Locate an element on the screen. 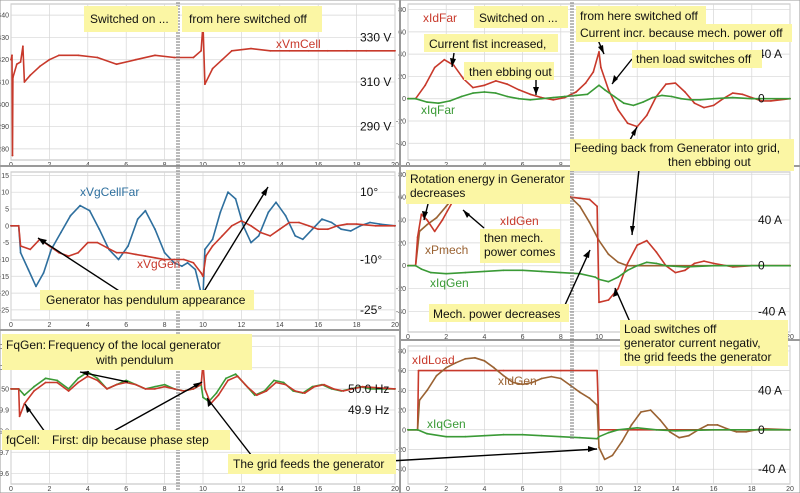  arrow-load-off-br is located at coordinates (622, 305).